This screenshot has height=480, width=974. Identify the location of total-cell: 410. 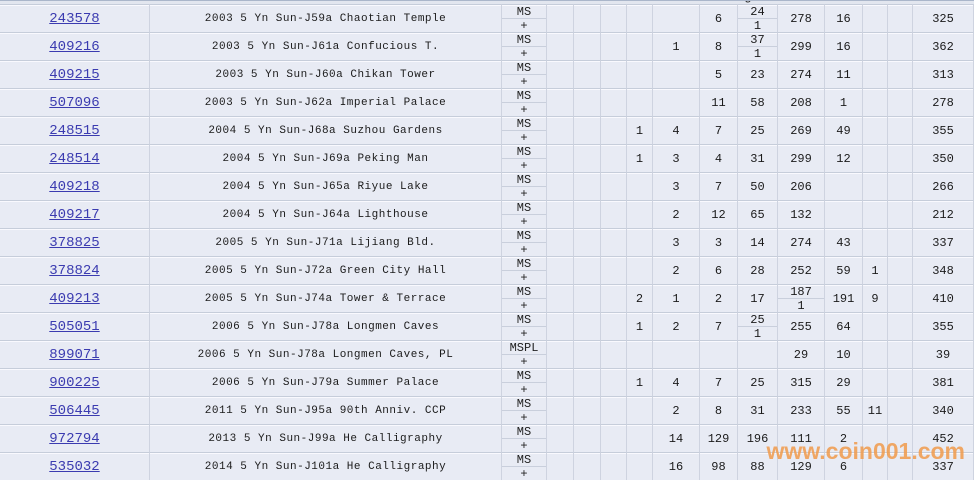
(943, 298).